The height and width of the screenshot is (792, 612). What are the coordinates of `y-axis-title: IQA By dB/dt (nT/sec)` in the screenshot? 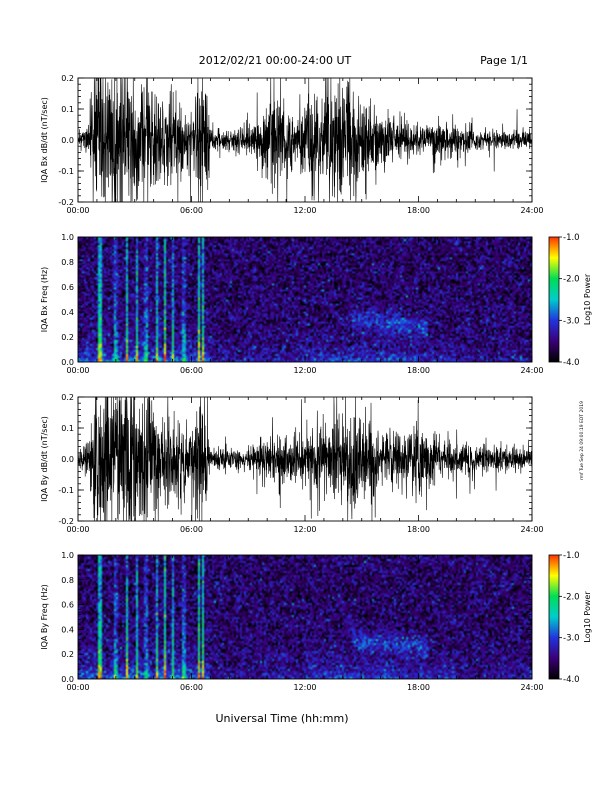 It's located at (44, 459).